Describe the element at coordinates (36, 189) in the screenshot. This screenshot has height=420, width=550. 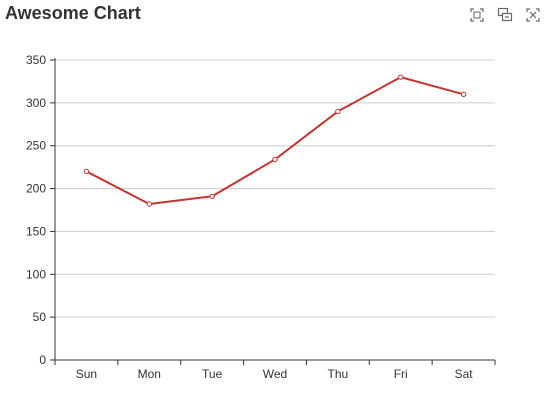
I see `y-tick-label: 200` at that location.